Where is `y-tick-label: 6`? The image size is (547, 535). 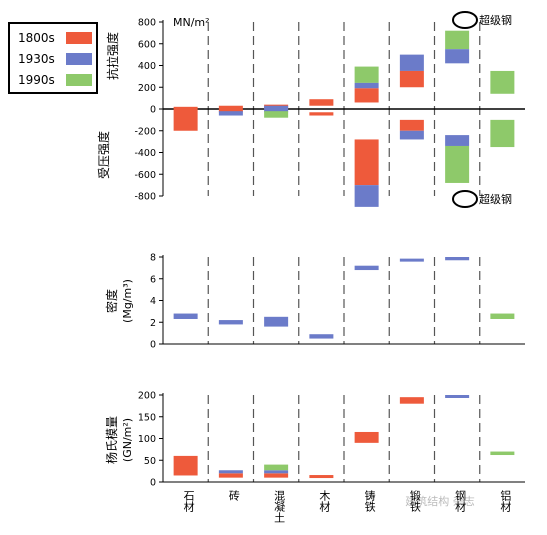
y-tick-label: 6 is located at coordinates (153, 279).